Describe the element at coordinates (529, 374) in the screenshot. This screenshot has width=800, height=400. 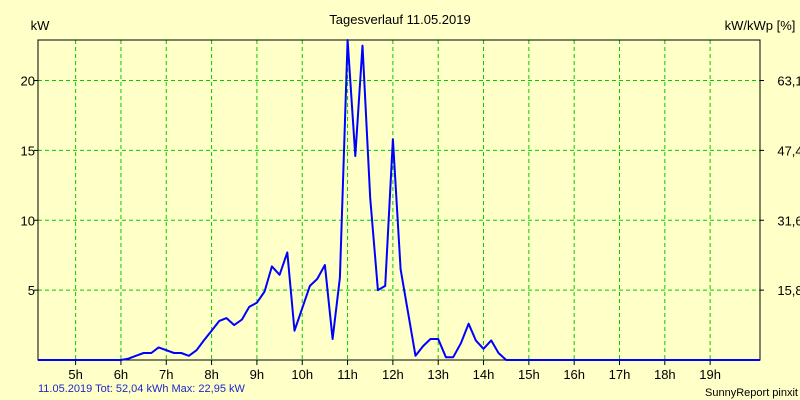
I see `x-tick-label: 15h` at that location.